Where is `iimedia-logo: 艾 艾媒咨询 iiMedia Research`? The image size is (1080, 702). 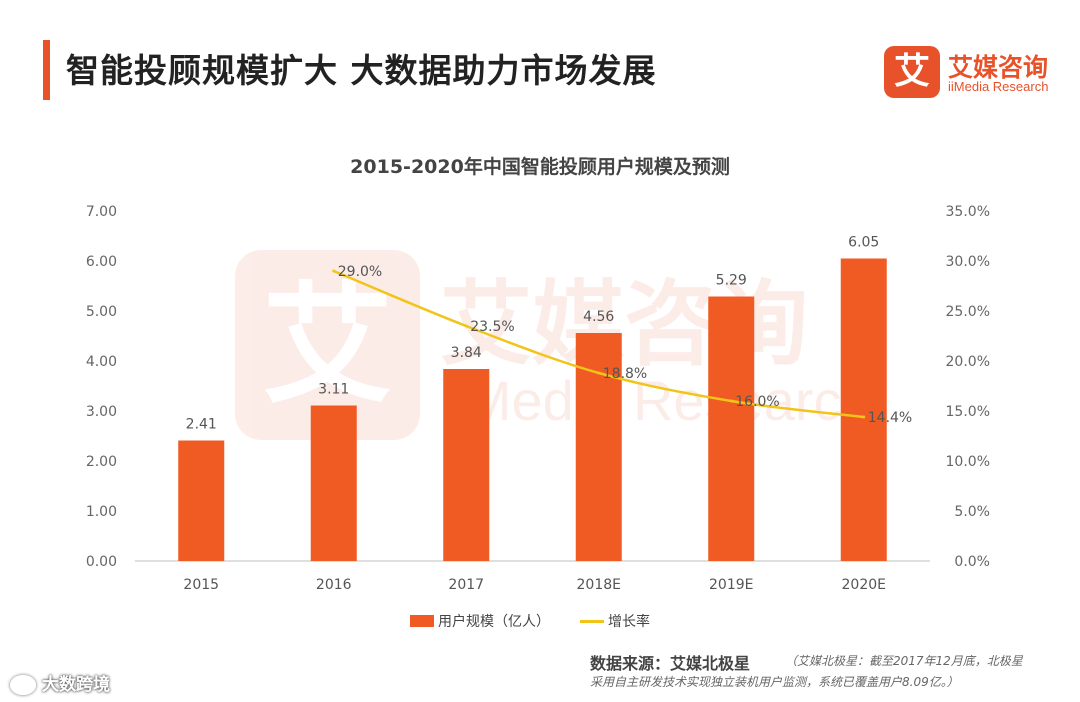 iimedia-logo: 艾 艾媒咨询 iiMedia Research is located at coordinates (974, 74).